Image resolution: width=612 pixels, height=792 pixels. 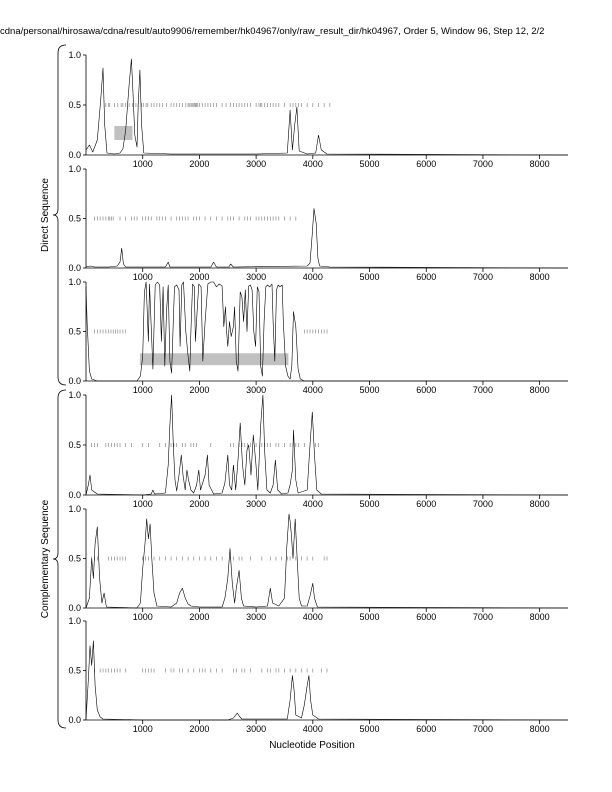 What do you see at coordinates (426, 277) in the screenshot?
I see `panel-2-x-tick-label: 6000` at bounding box center [426, 277].